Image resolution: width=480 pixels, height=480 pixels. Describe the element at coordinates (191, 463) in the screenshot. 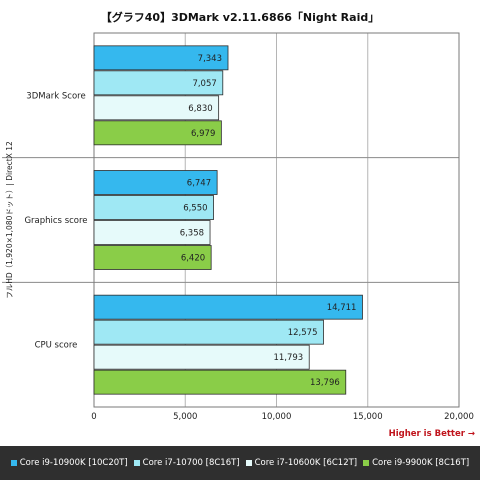

I see `legend-label: Core i7-10700 [8C16T]` at that location.